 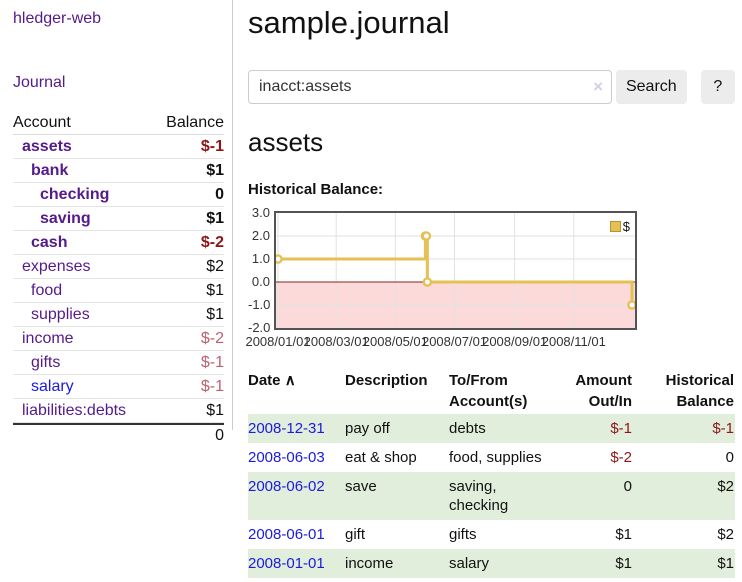 I want to click on search-box: ×, so click(x=430, y=87).